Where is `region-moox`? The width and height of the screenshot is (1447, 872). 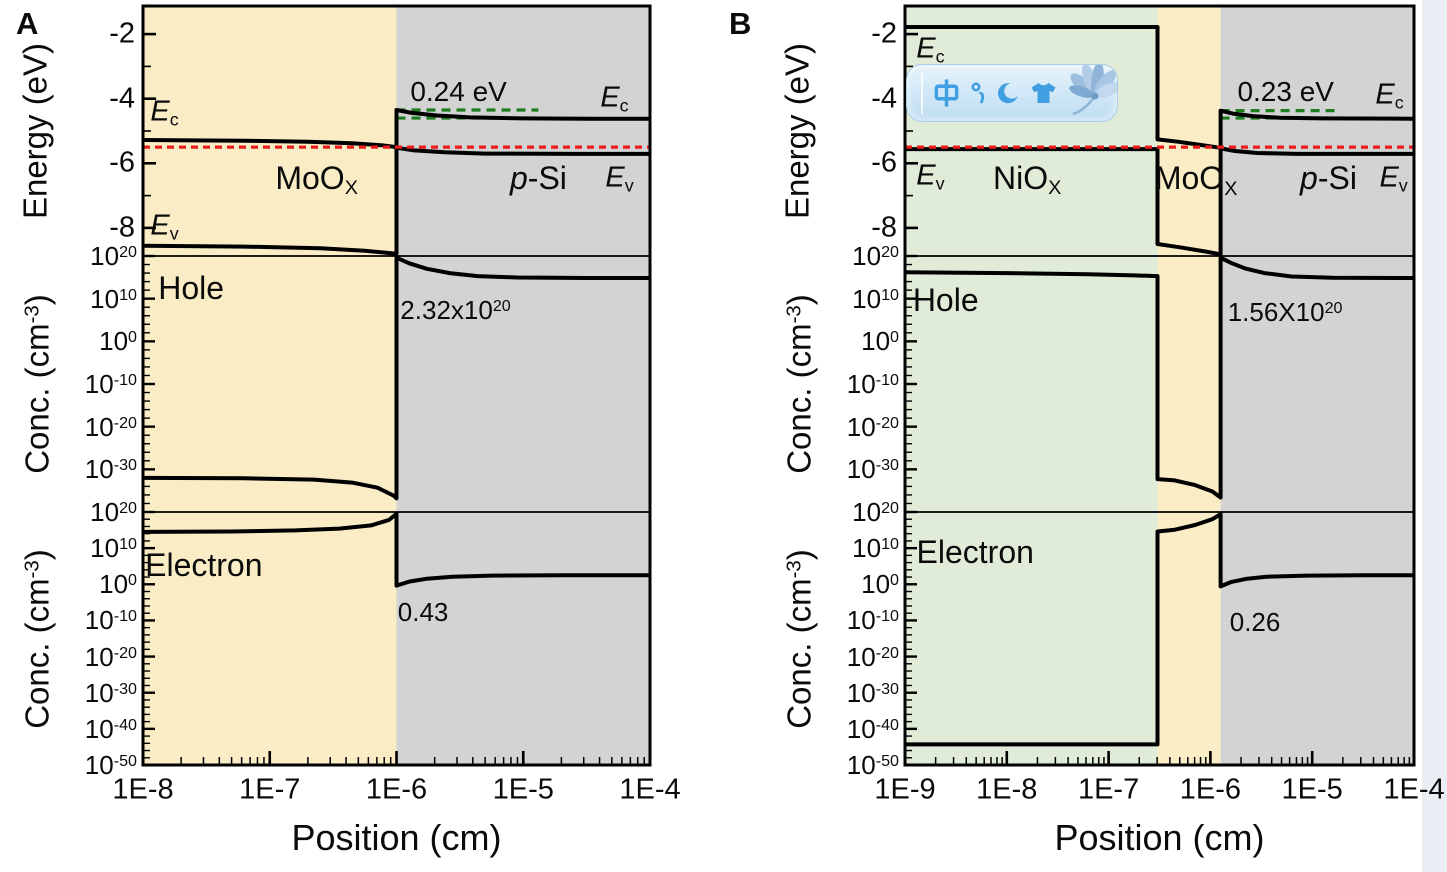
region-moox is located at coordinates (1189, 385).